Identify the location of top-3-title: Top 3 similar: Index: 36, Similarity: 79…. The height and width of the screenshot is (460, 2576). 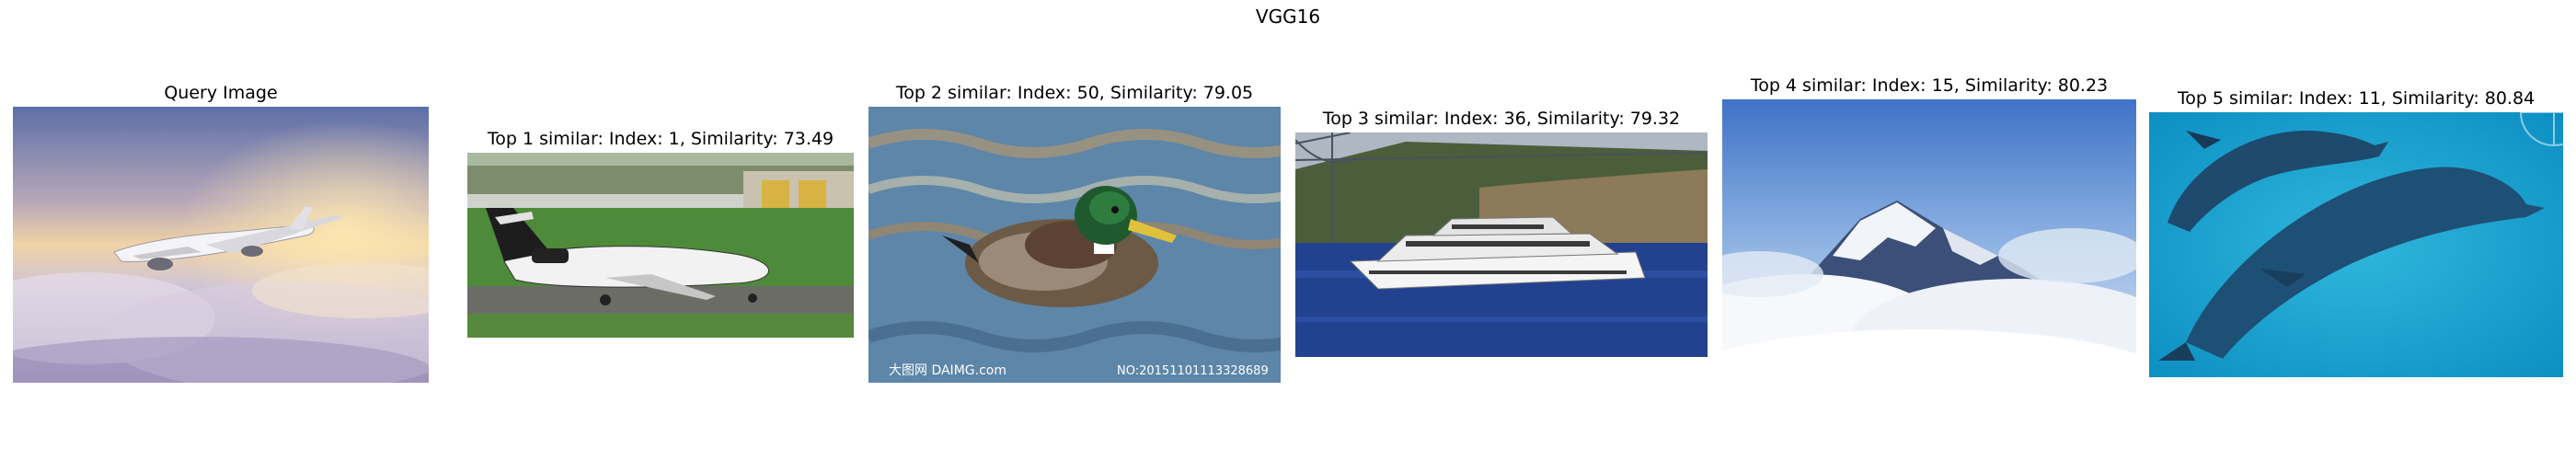
(1501, 119).